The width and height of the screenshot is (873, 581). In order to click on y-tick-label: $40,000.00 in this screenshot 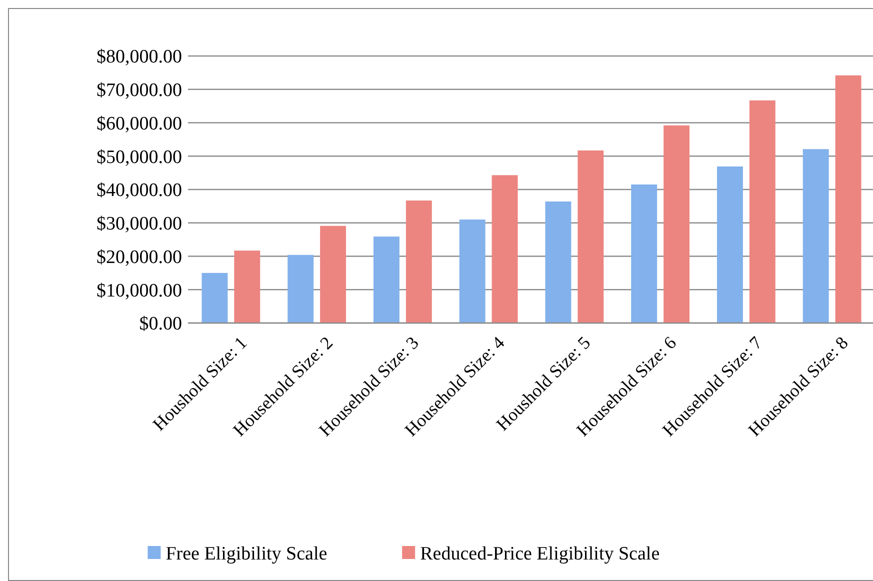, I will do `click(139, 191)`.